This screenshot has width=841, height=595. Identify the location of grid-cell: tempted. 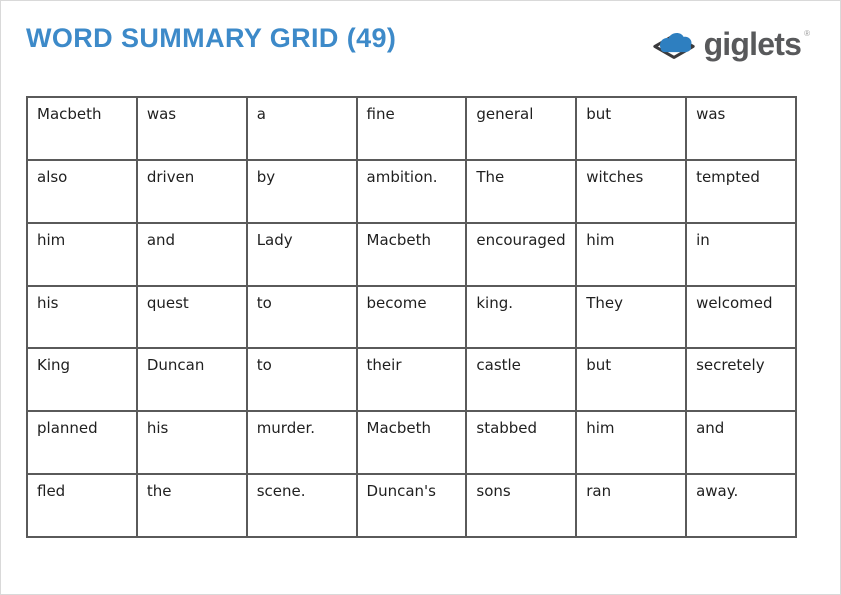
(741, 191).